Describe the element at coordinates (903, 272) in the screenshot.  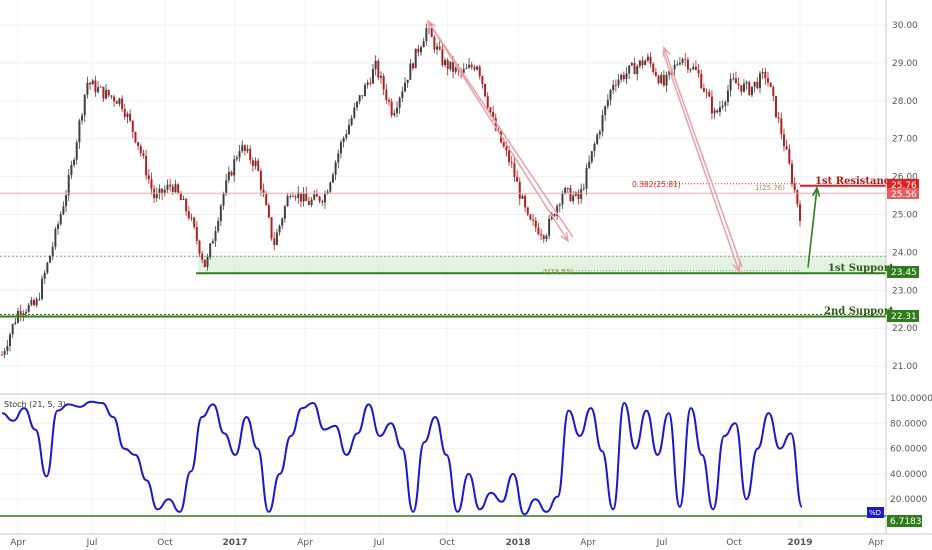
I see `support-1-tag-bg` at that location.